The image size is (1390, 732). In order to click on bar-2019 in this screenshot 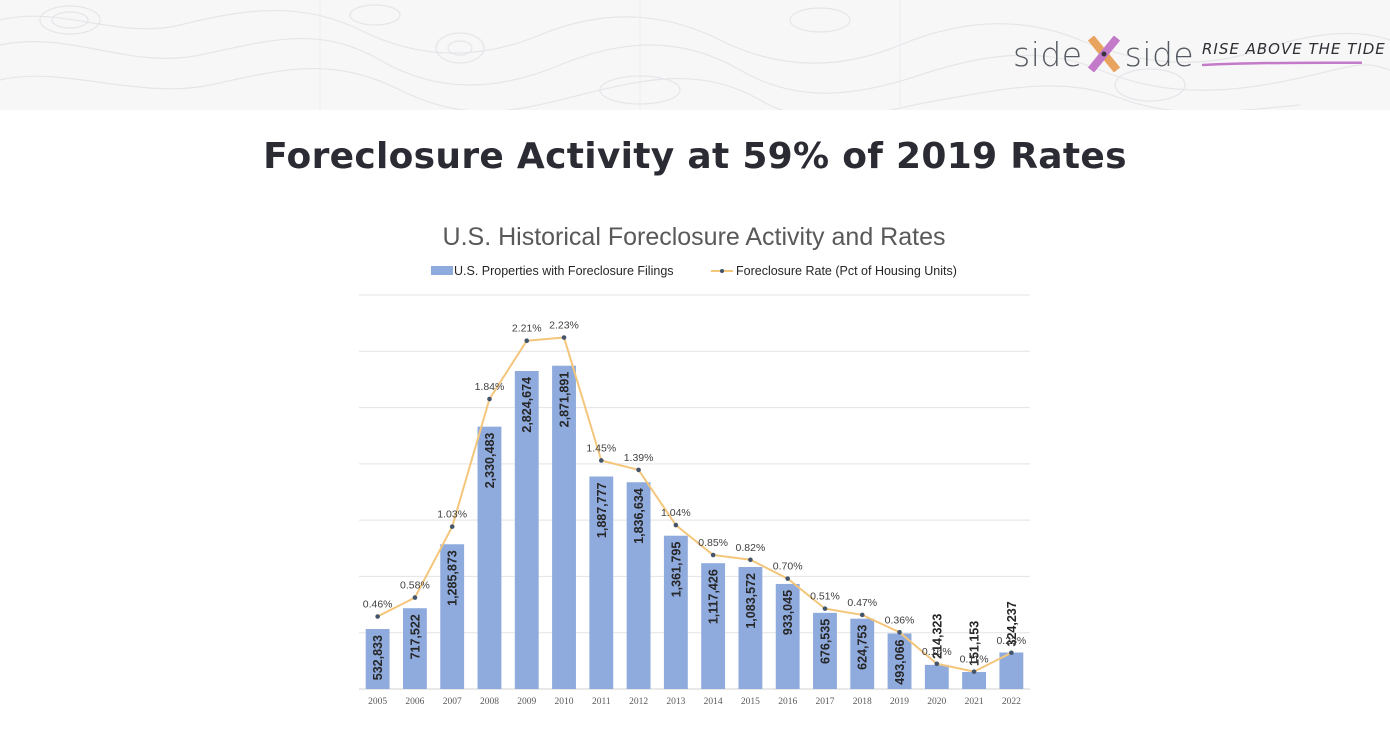, I will do `click(899, 661)`.